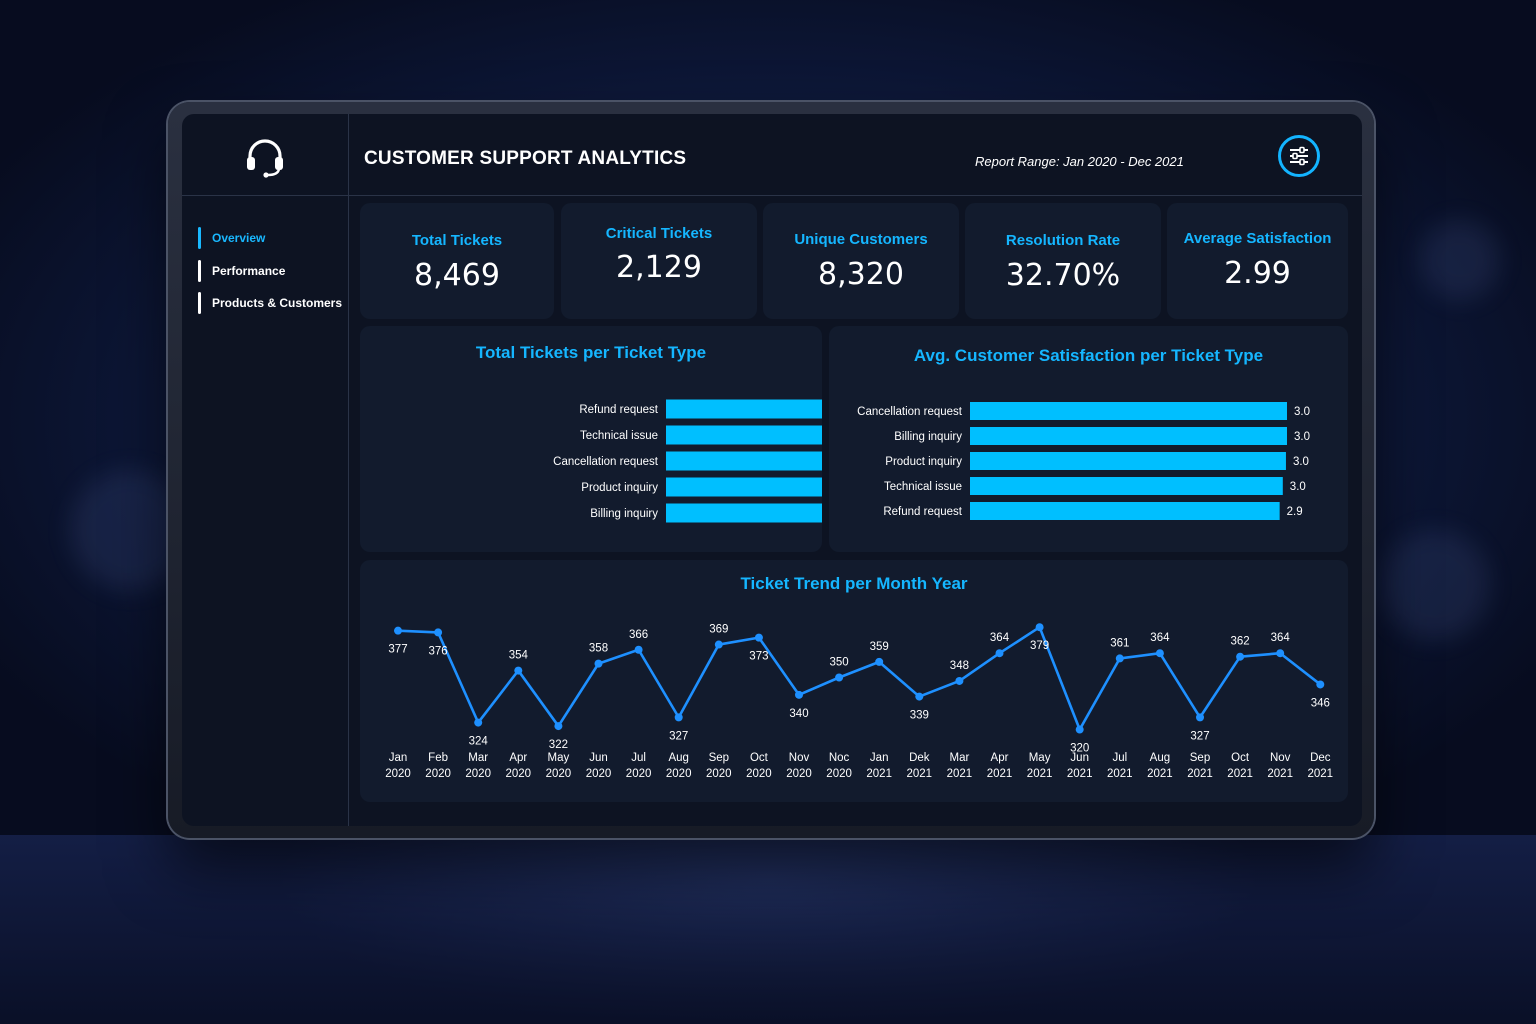  I want to click on x-tick-month: Dec, so click(1320, 758).